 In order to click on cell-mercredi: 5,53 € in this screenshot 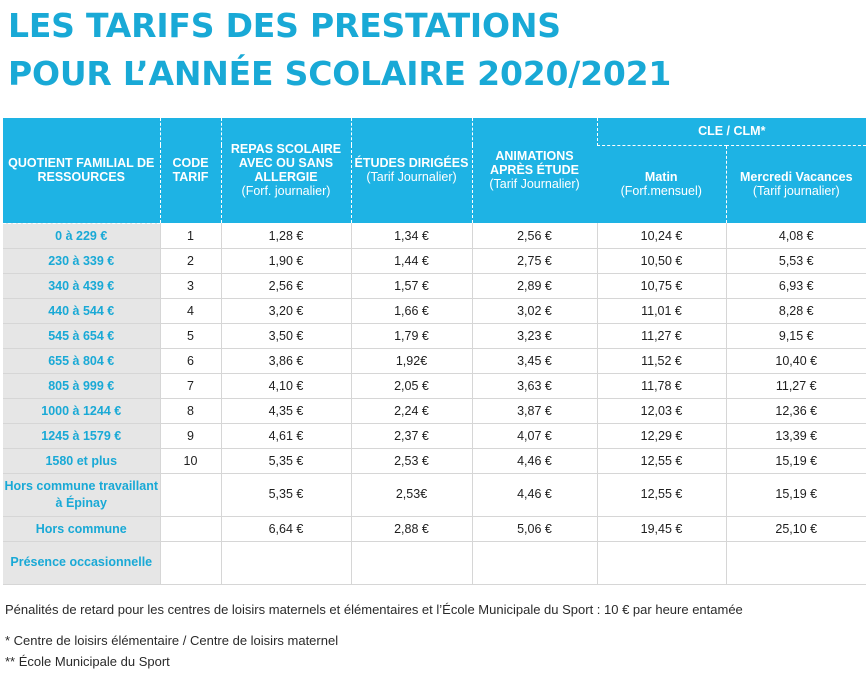, I will do `click(795, 261)`.